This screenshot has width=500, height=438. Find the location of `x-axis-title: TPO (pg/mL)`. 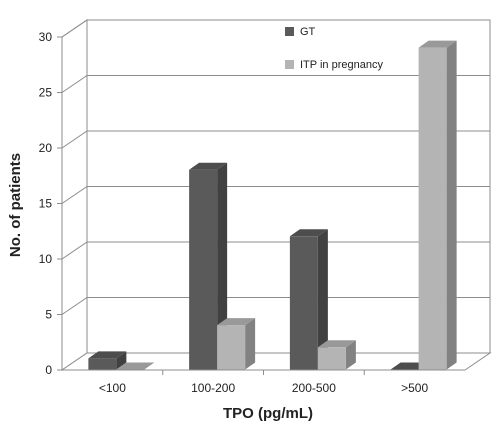

x-axis-title: TPO (pg/mL) is located at coordinates (268, 413).